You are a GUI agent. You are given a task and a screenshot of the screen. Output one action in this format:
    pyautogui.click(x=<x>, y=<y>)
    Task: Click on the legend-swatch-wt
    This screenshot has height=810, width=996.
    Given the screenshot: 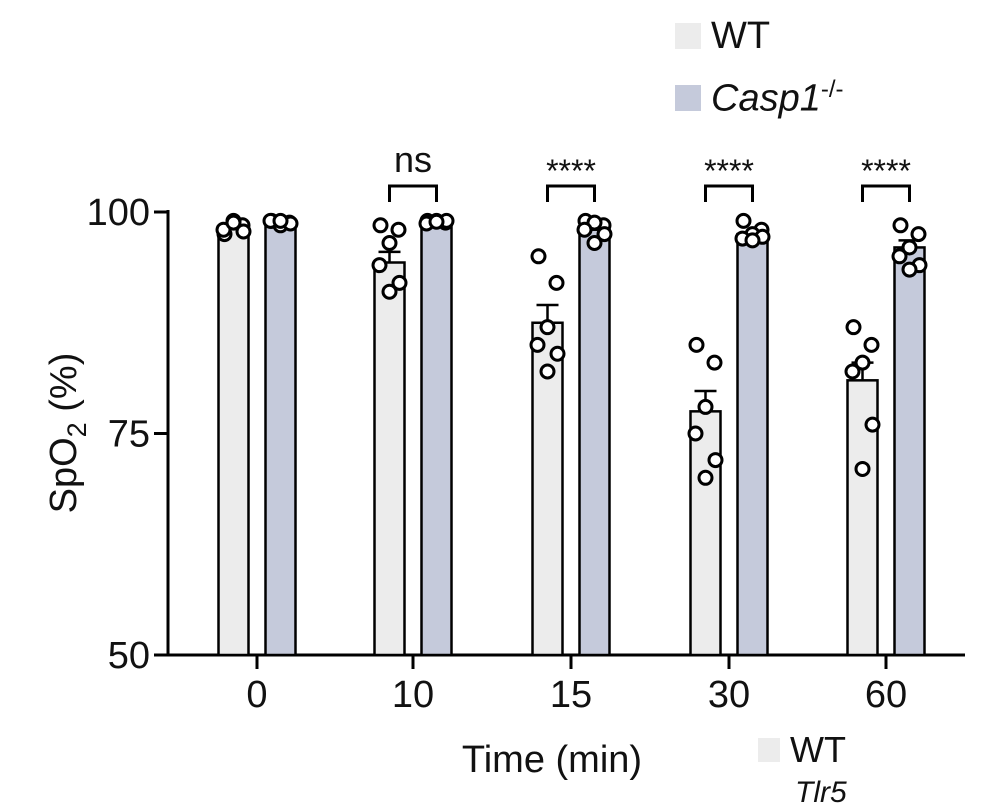 What is the action you would take?
    pyautogui.click(x=688, y=36)
    